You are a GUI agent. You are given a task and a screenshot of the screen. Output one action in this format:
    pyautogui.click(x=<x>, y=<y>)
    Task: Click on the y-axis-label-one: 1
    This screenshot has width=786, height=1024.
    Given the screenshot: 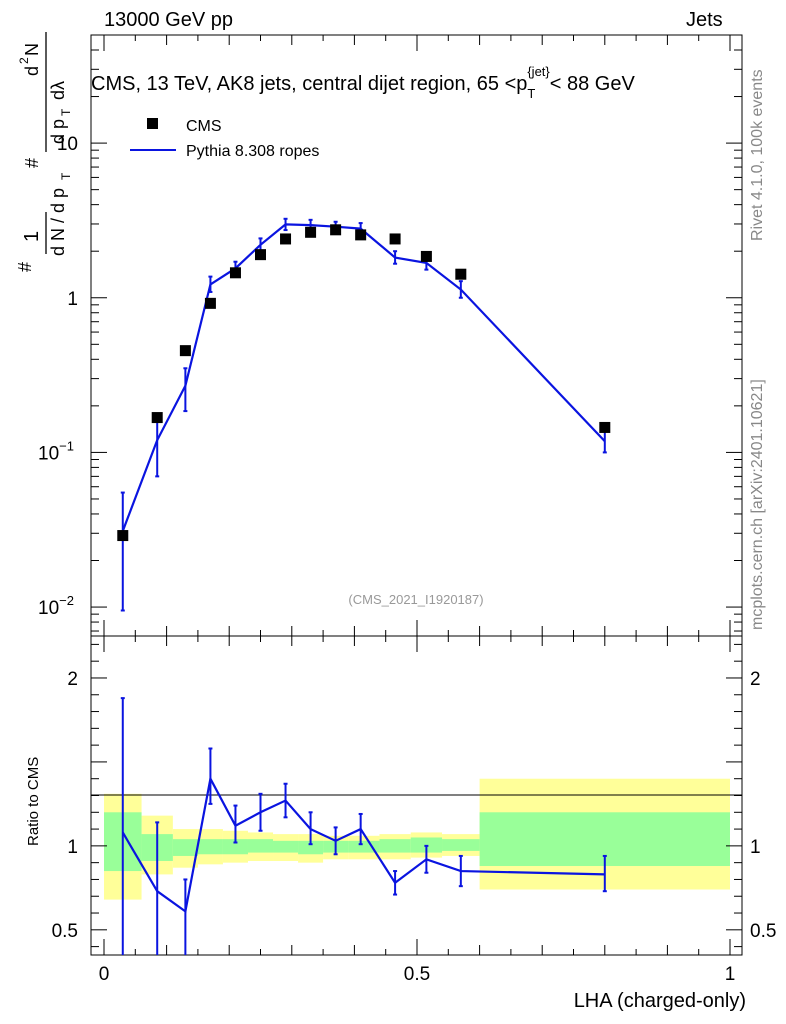 What is the action you would take?
    pyautogui.click(x=32, y=236)
    